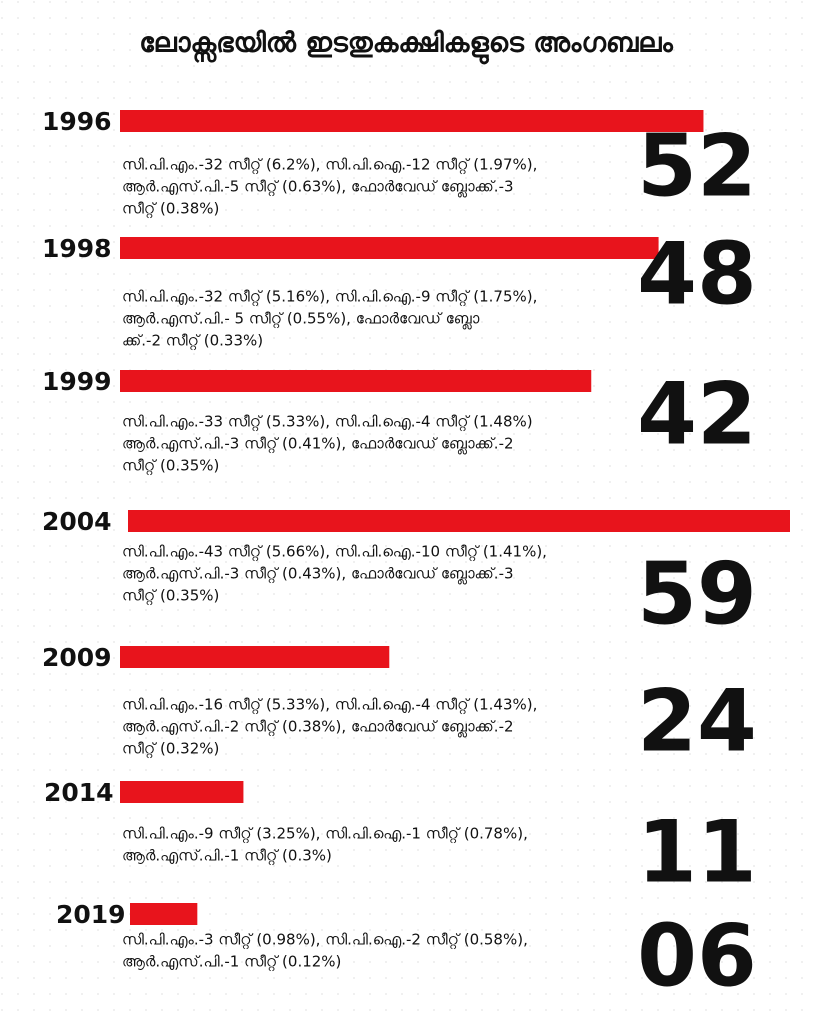 This screenshot has width=813, height=1024. What do you see at coordinates (231, 962) in the screenshot?
I see `note-line: ആർ.എസ്.പി.-1 സീറ്റ് (0.12%)` at bounding box center [231, 962].